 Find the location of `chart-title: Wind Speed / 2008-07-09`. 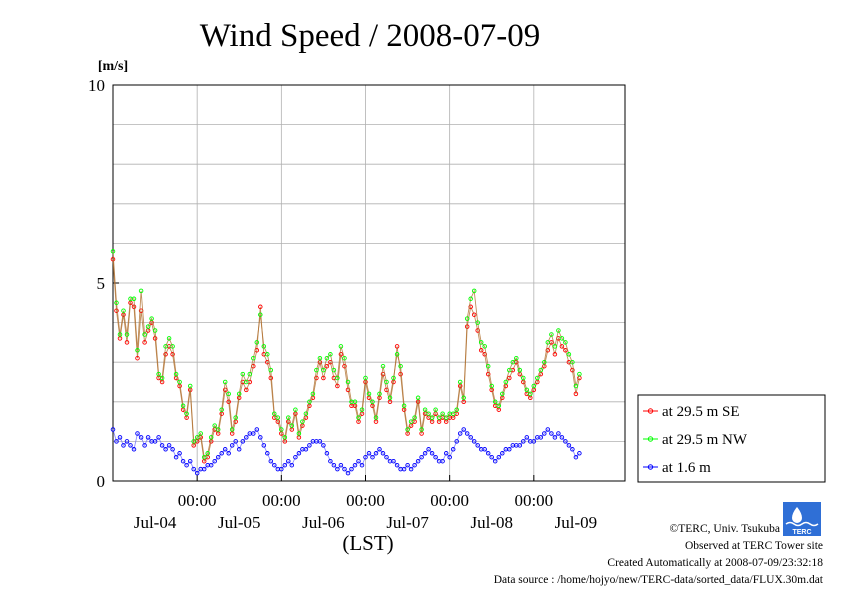

chart-title: Wind Speed / 2008-07-09 is located at coordinates (370, 36).